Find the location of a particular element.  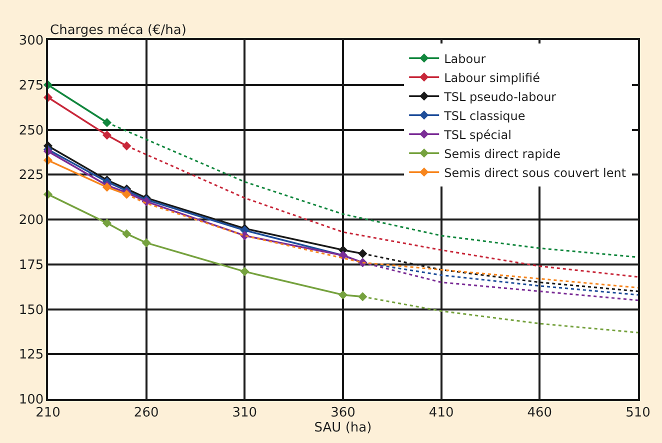

x-tick-label: 260 is located at coordinates (146, 412).